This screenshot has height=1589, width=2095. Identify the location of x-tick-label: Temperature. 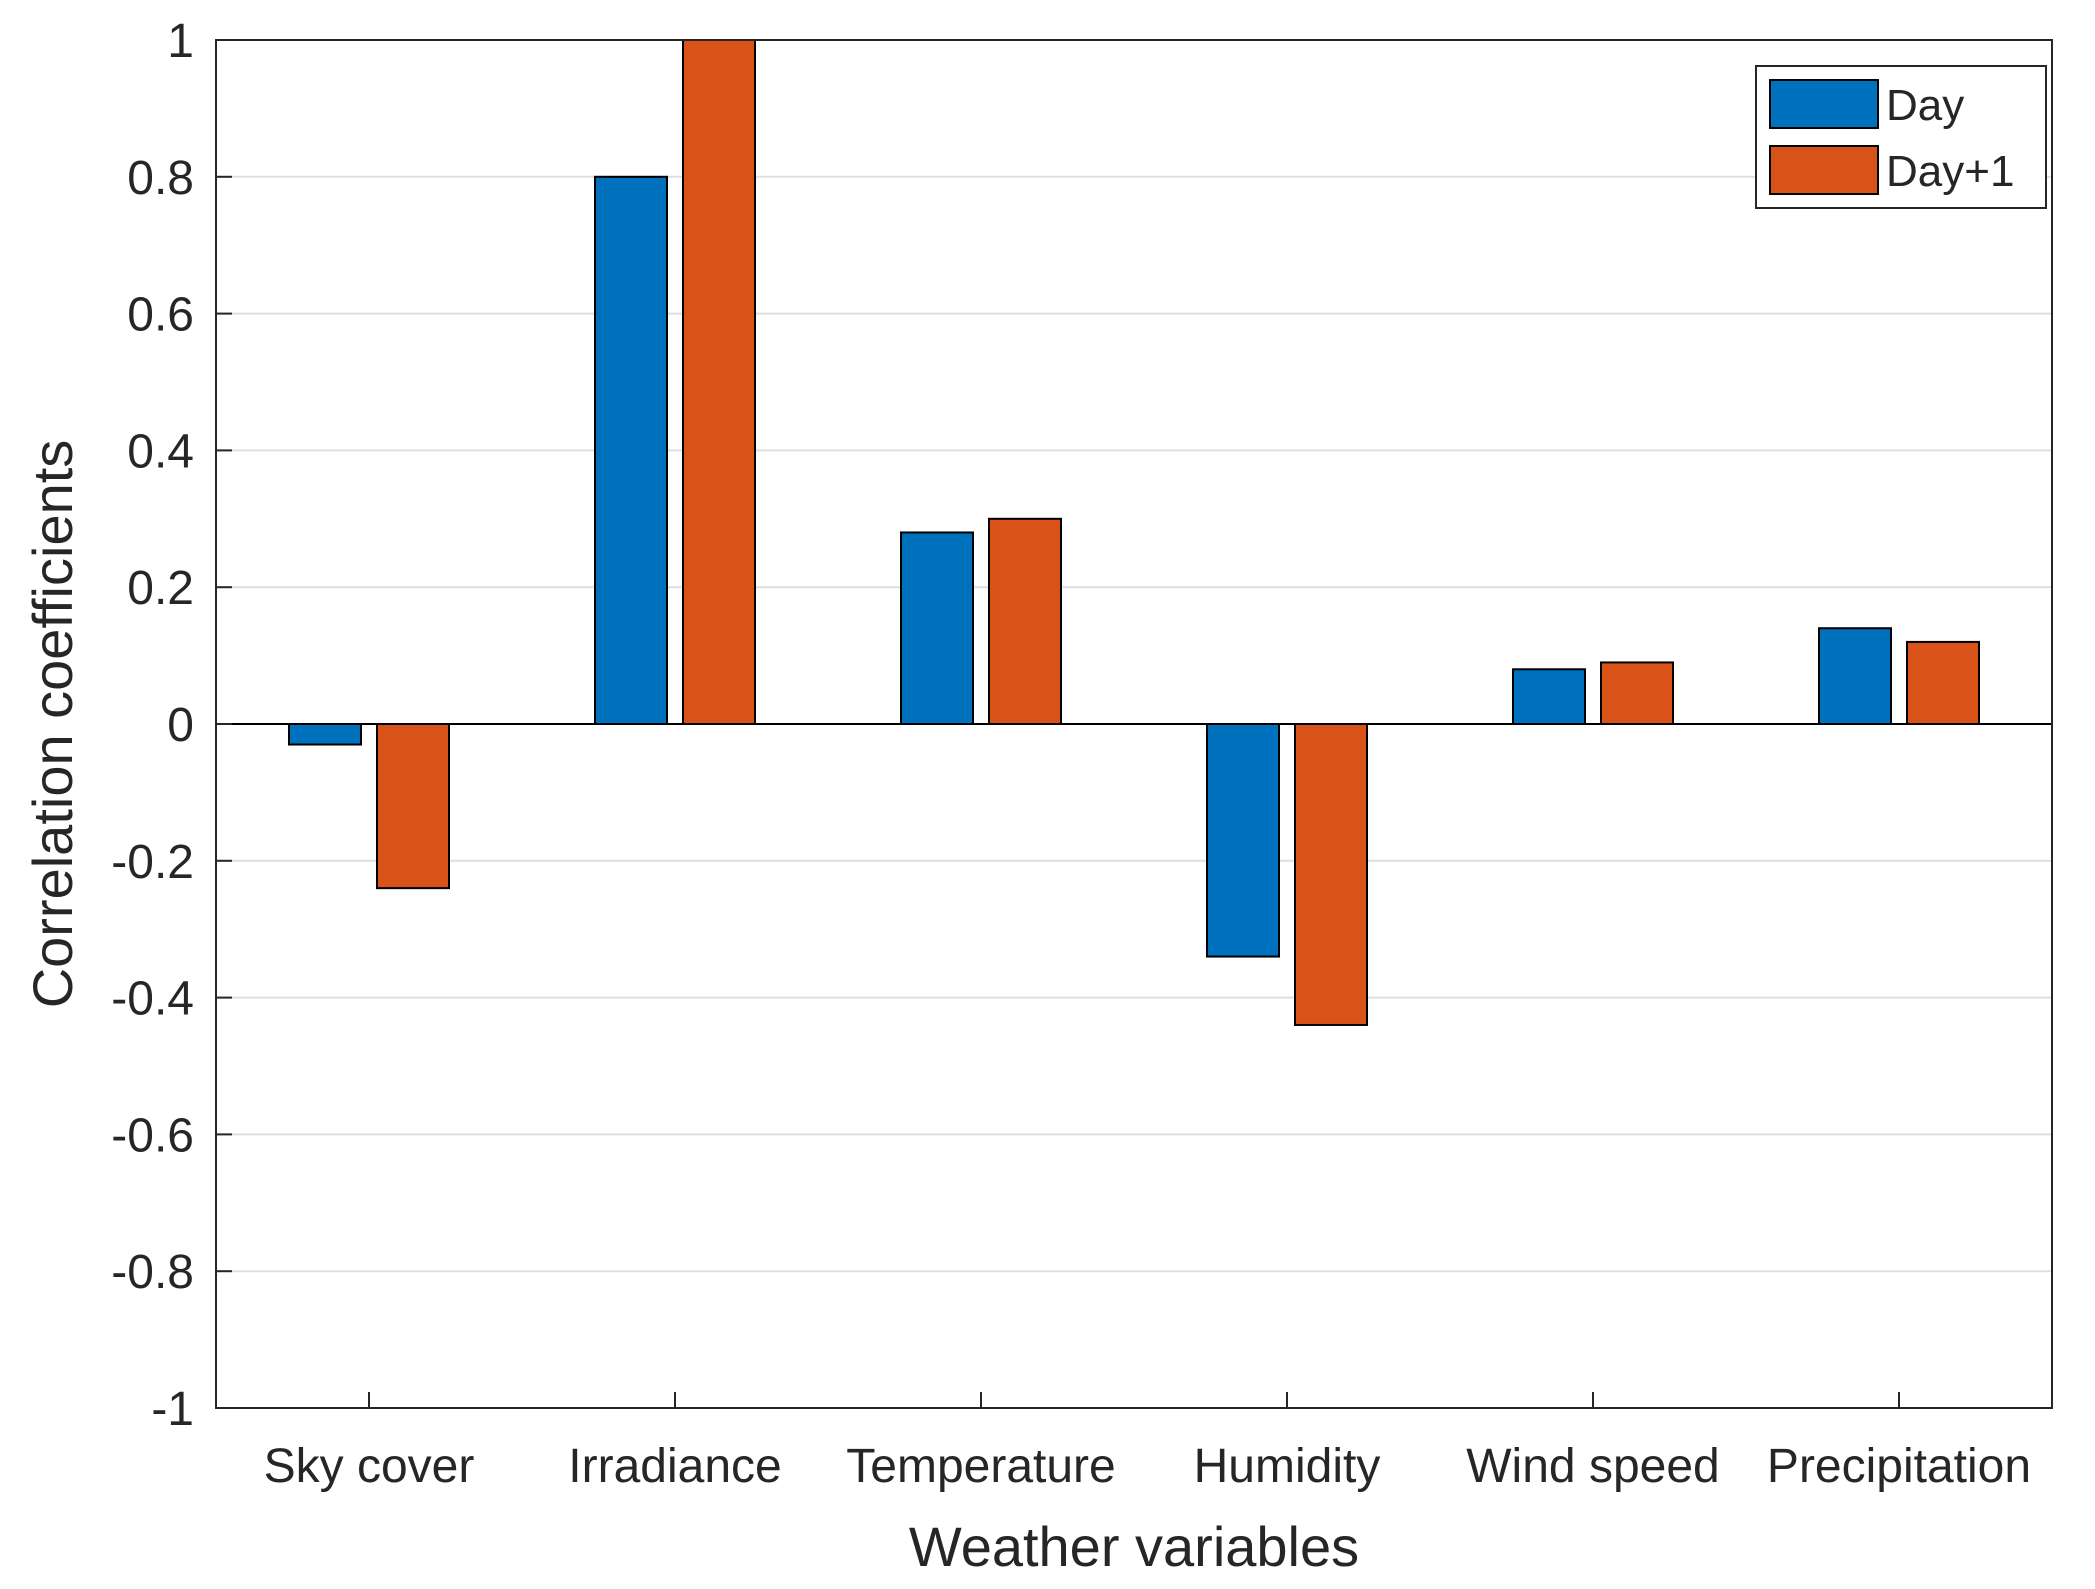
(980, 1466).